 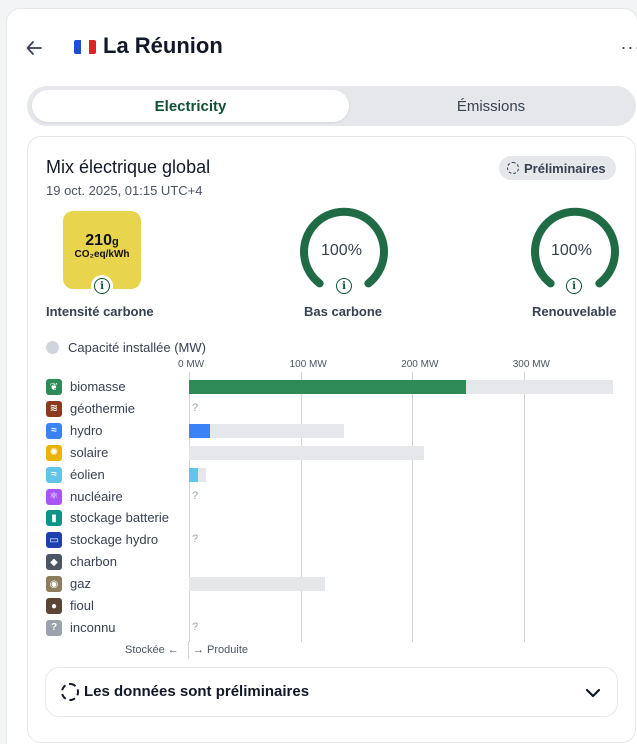 I want to click on arrow-left-icon, so click(x=34, y=48).